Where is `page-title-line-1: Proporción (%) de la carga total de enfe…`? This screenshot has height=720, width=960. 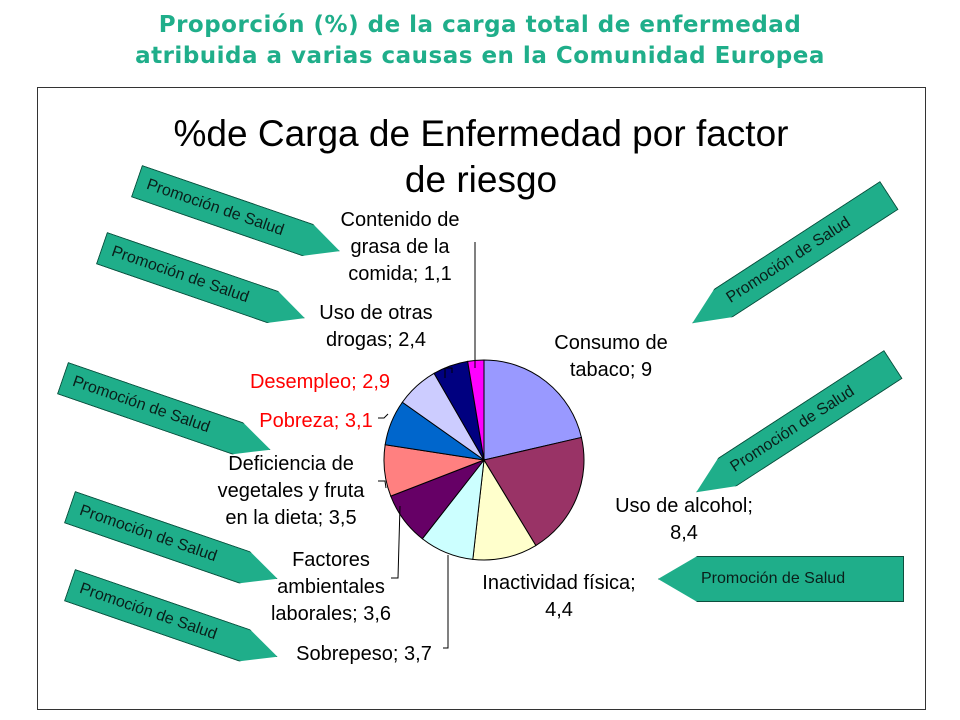 page-title-line-1: Proporción (%) de la carga total de enfe… is located at coordinates (480, 25).